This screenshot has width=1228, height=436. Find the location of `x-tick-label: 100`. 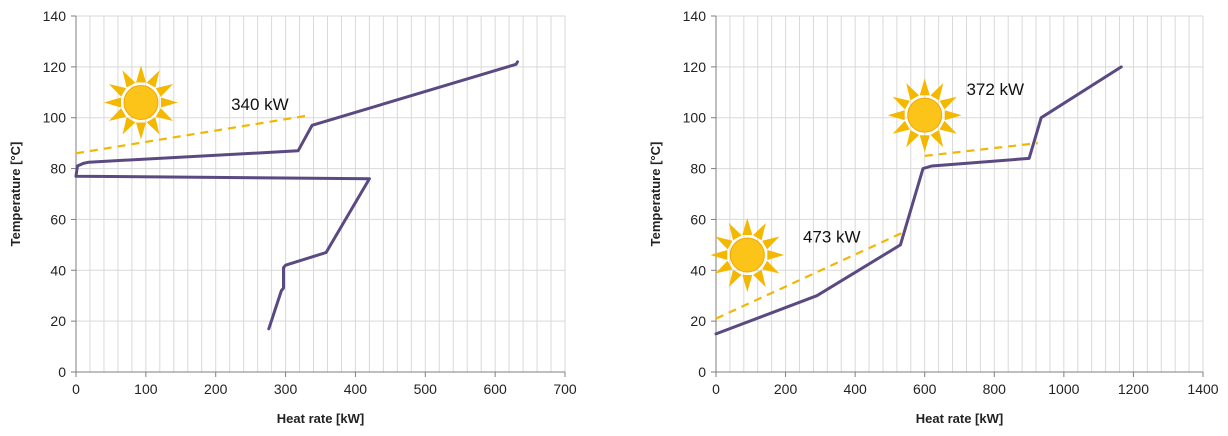

x-tick-label: 100 is located at coordinates (146, 389).